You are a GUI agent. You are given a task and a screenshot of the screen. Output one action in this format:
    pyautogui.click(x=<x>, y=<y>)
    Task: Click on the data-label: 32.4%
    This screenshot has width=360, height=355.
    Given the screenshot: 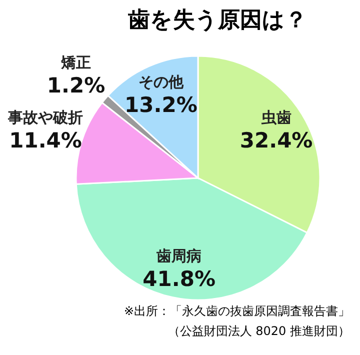 What is the action you would take?
    pyautogui.click(x=276, y=140)
    